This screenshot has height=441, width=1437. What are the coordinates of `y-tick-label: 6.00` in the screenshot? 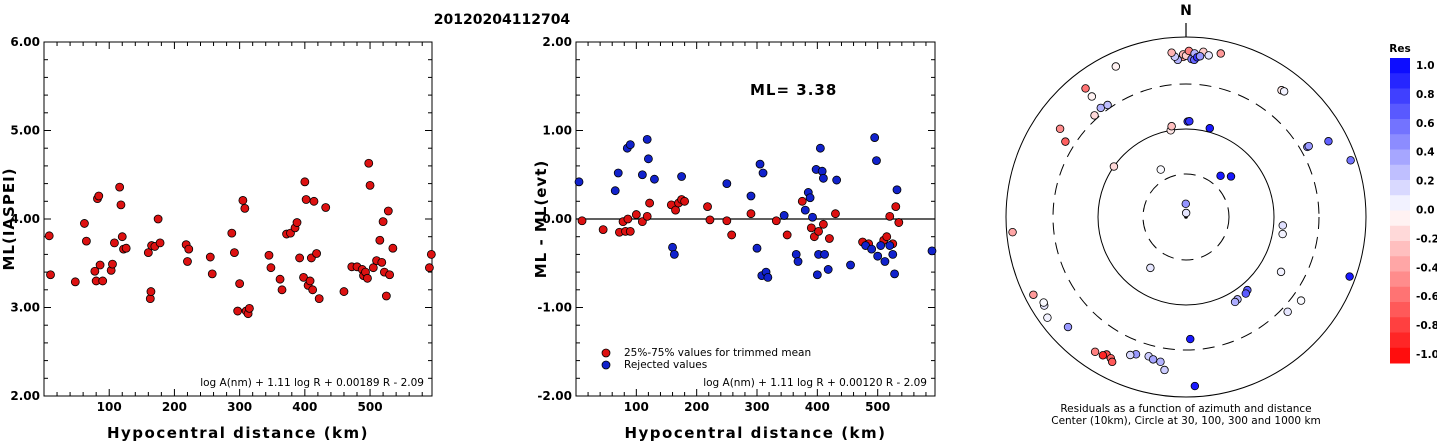 It's located at (25, 42).